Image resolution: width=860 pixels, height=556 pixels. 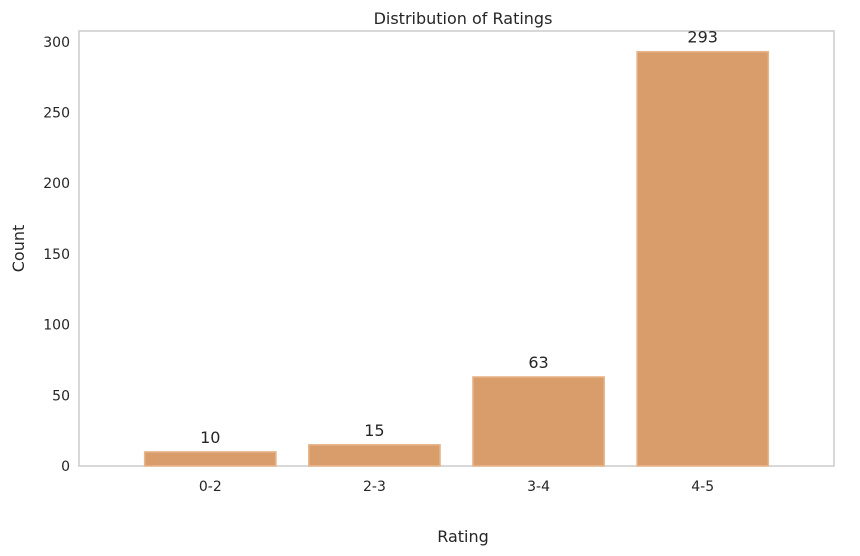 I want to click on data-label: 10, so click(x=210, y=437).